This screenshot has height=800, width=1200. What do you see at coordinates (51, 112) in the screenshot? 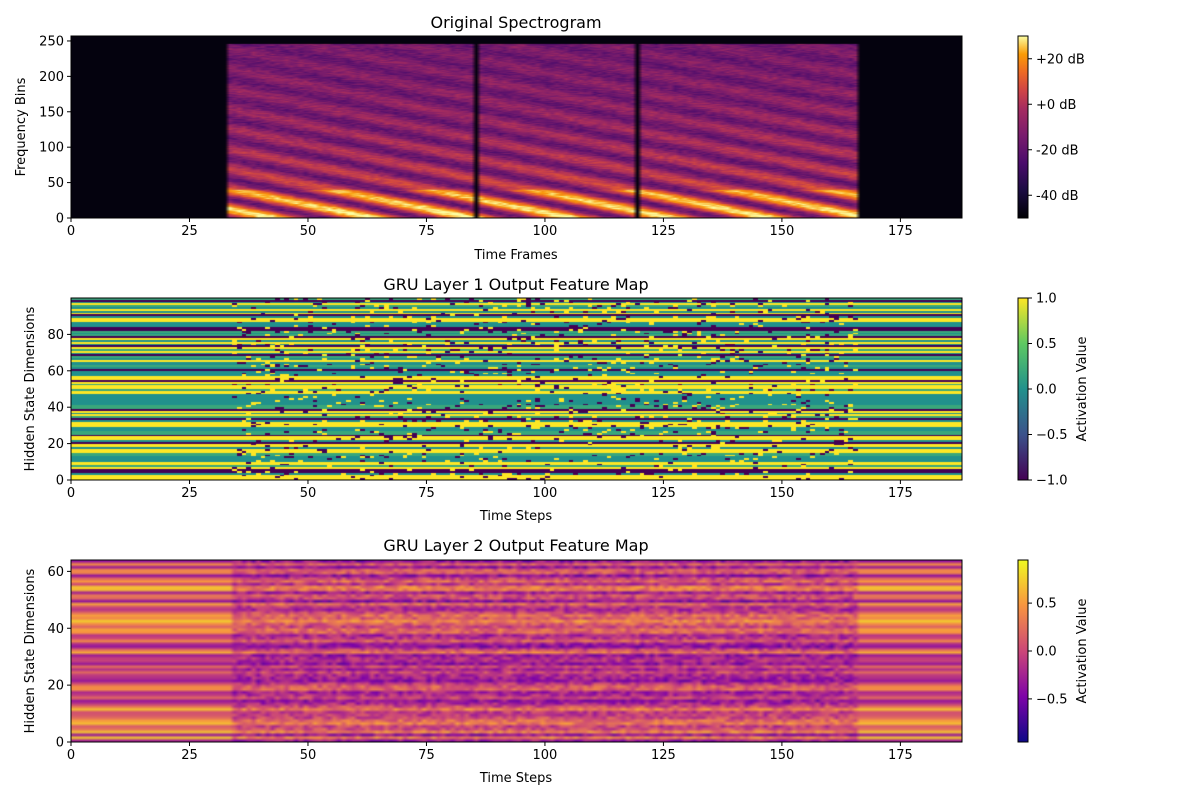
I see `y-tick-label: 150` at bounding box center [51, 112].